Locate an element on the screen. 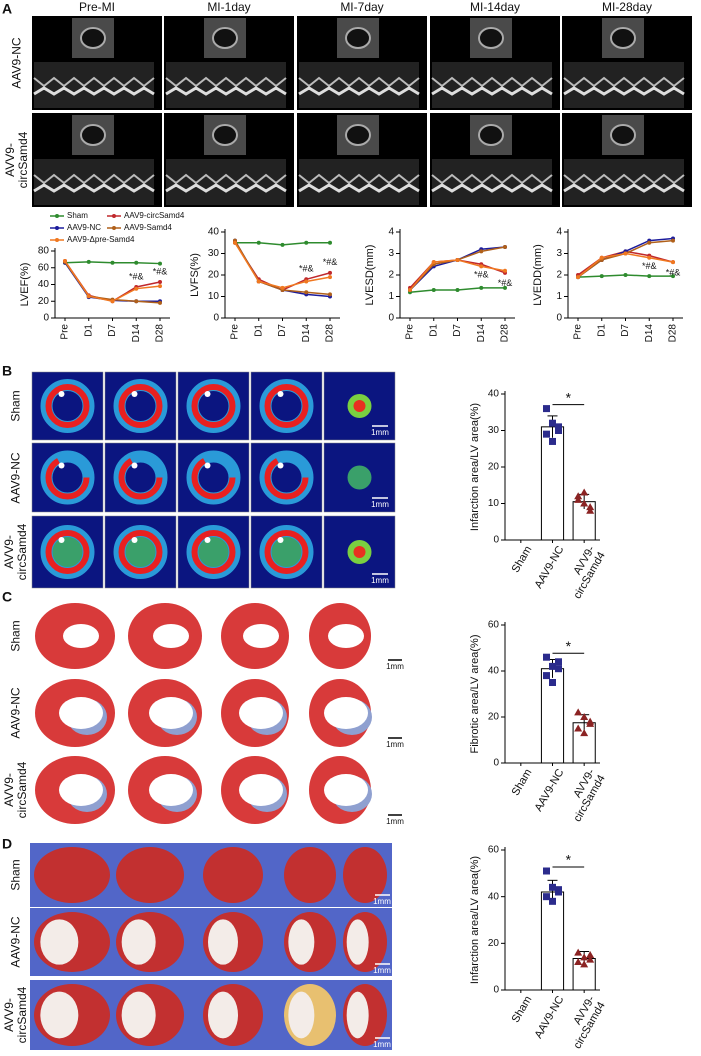  row-label: AVV9- circSamd4 is located at coordinates (16, 160).